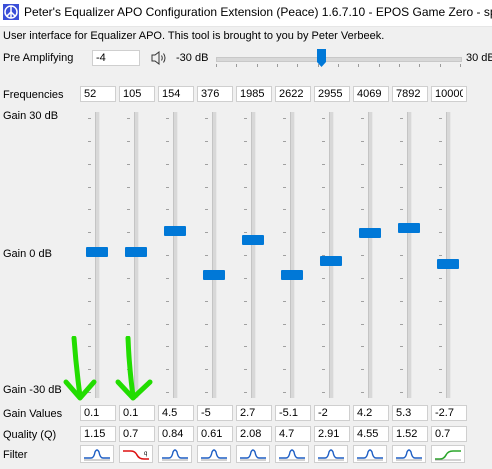  What do you see at coordinates (339, 59) in the screenshot?
I see `pre-amp-slider-track` at bounding box center [339, 59].